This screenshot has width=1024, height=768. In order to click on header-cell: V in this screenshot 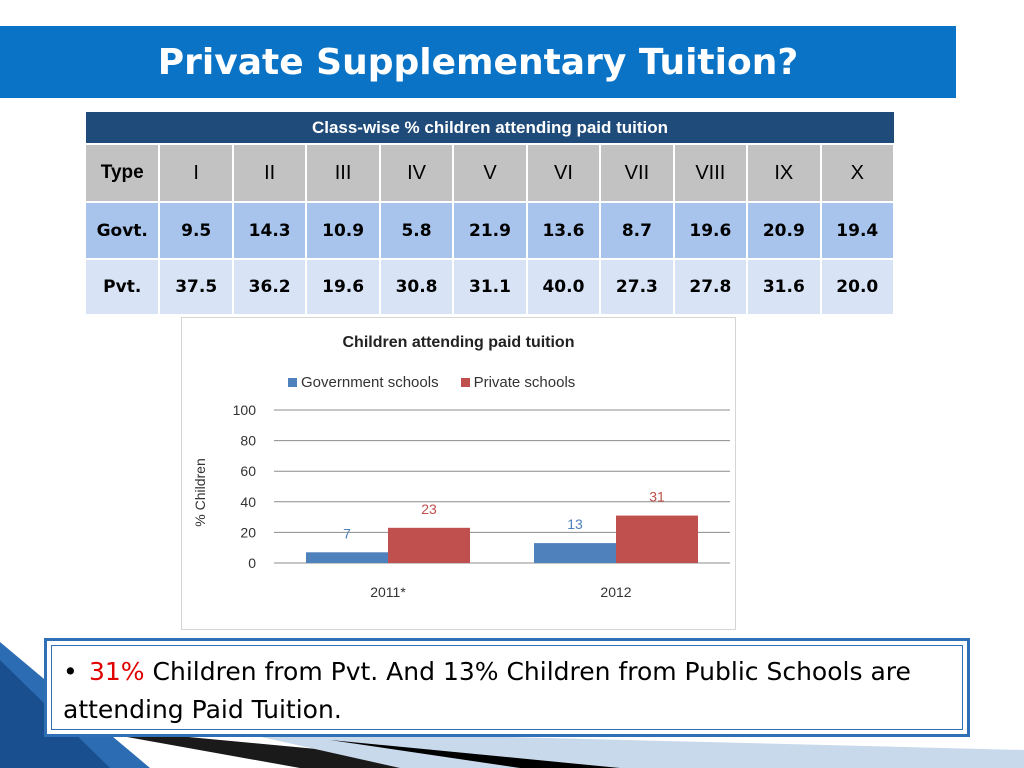, I will do `click(490, 173)`.